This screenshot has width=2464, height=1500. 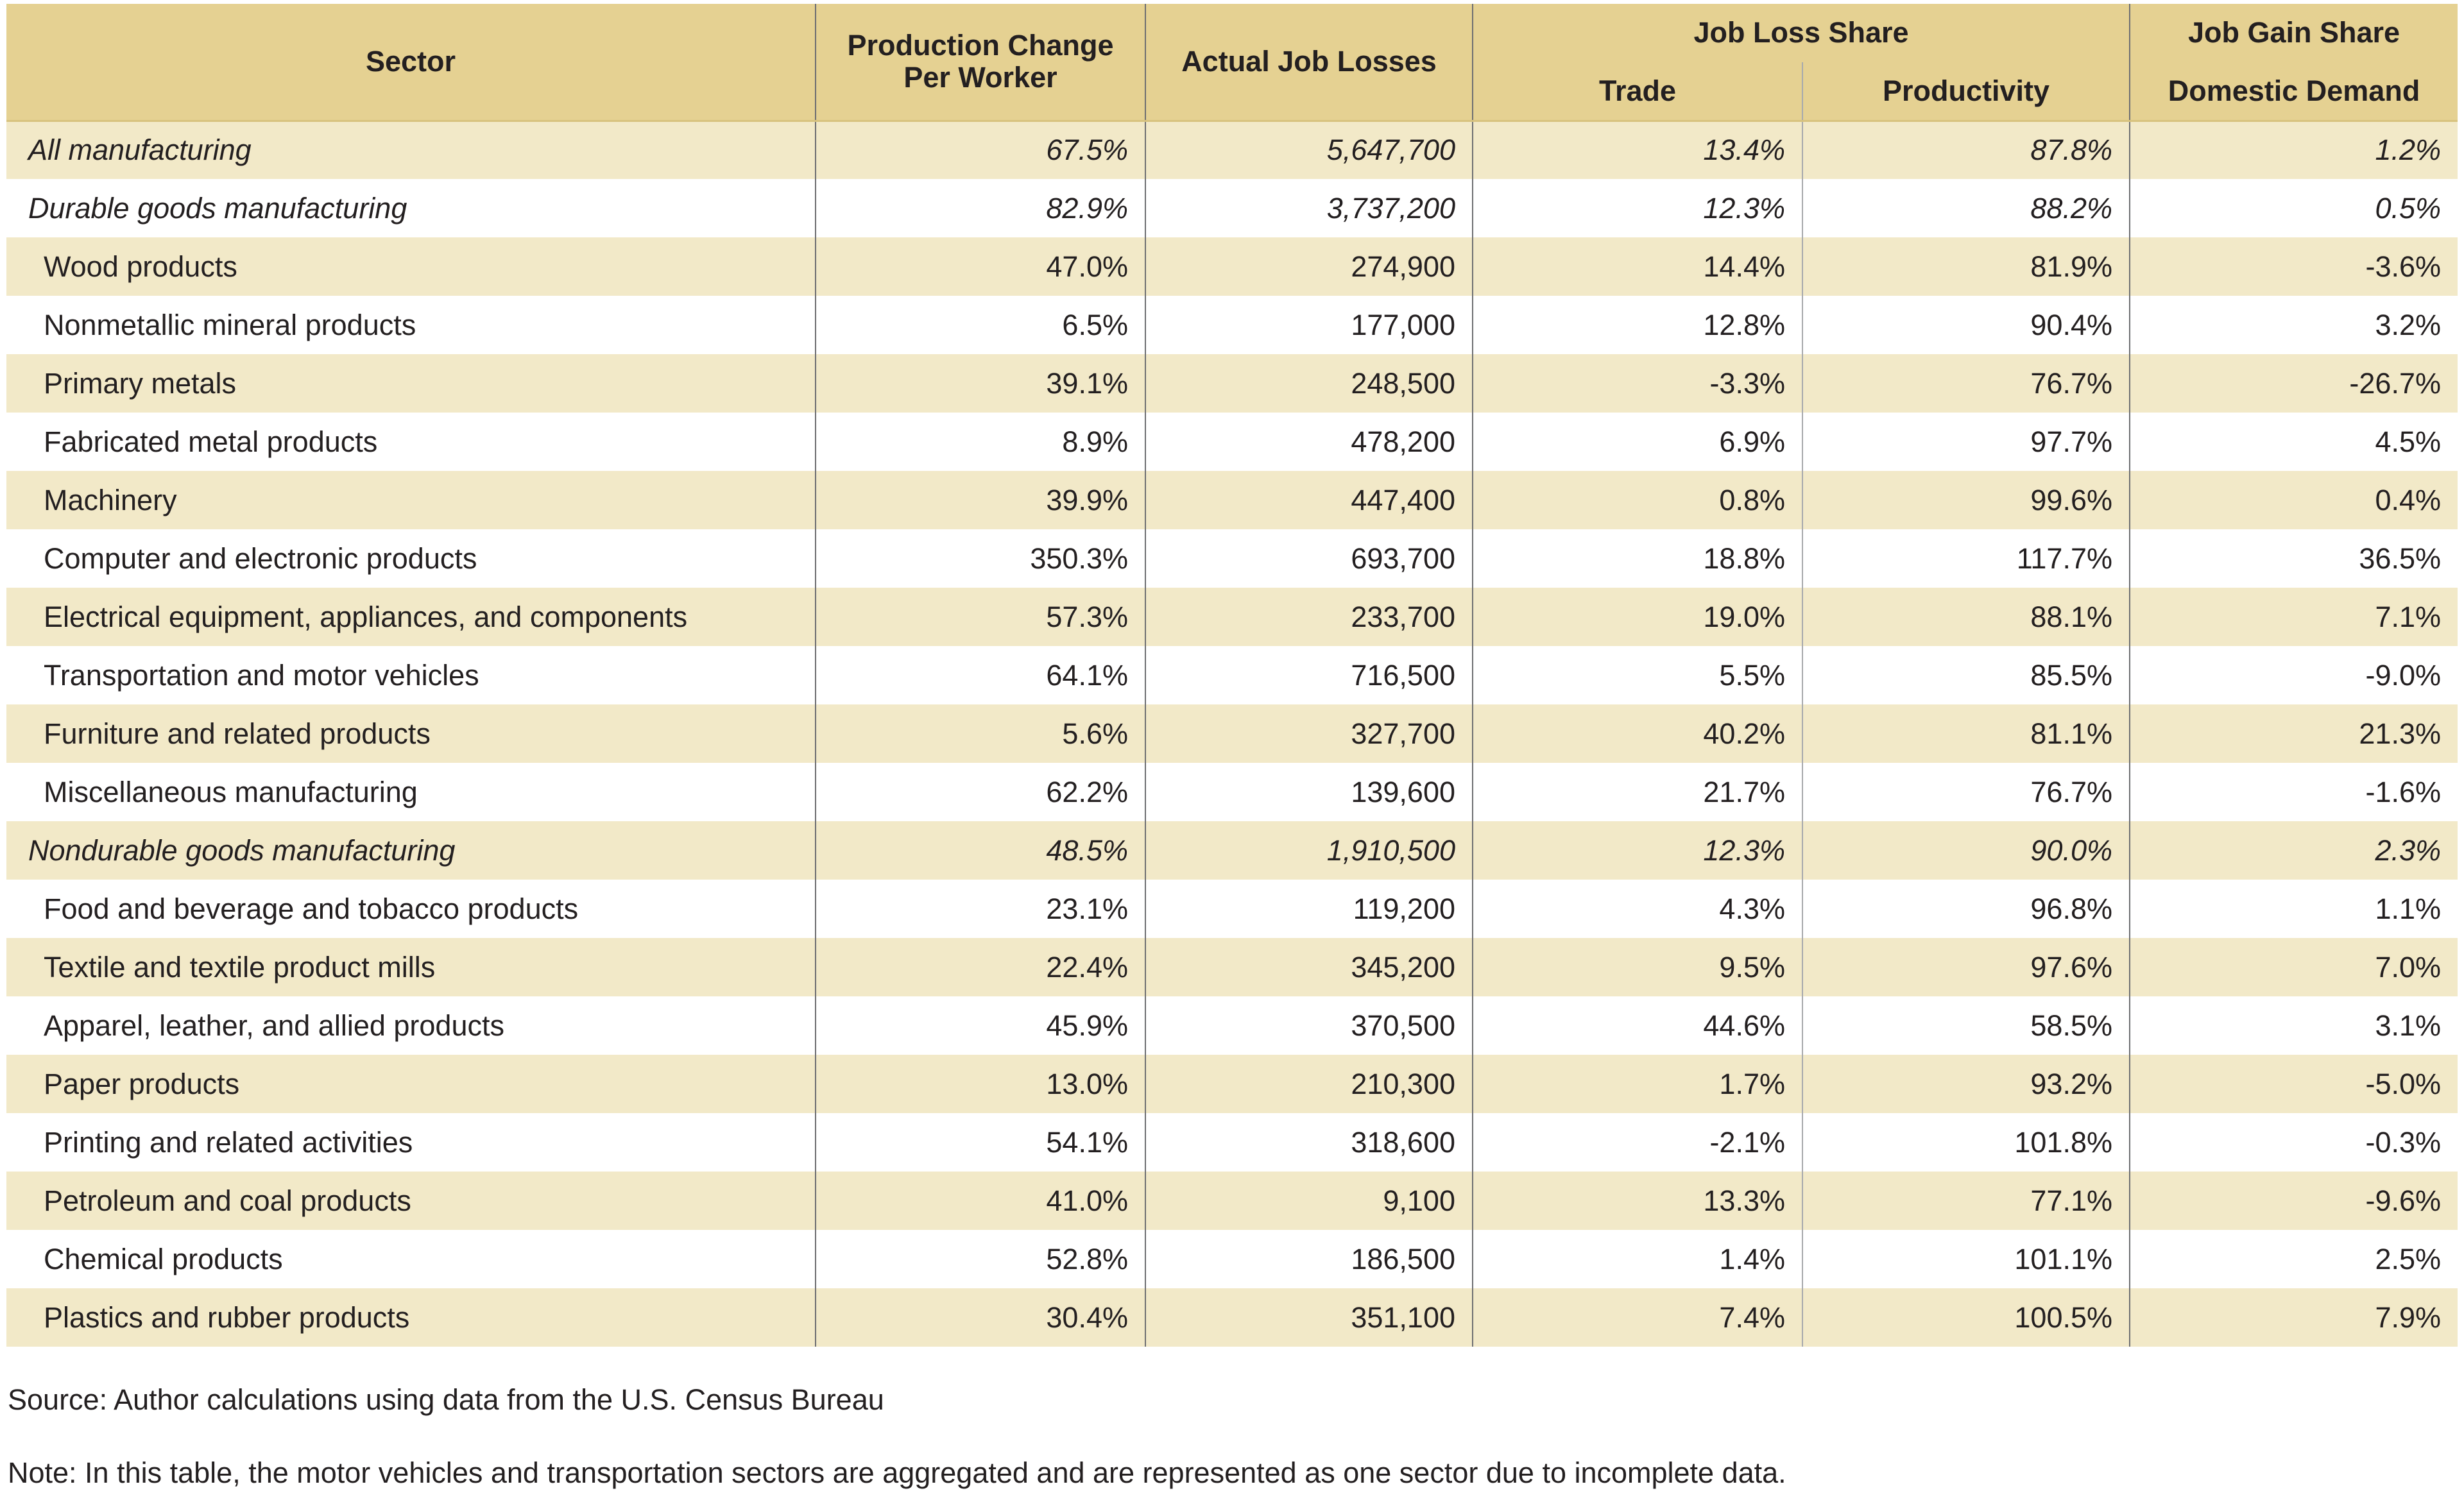 What do you see at coordinates (2294, 850) in the screenshot?
I see `domestic-demand-cell: 2.3%` at bounding box center [2294, 850].